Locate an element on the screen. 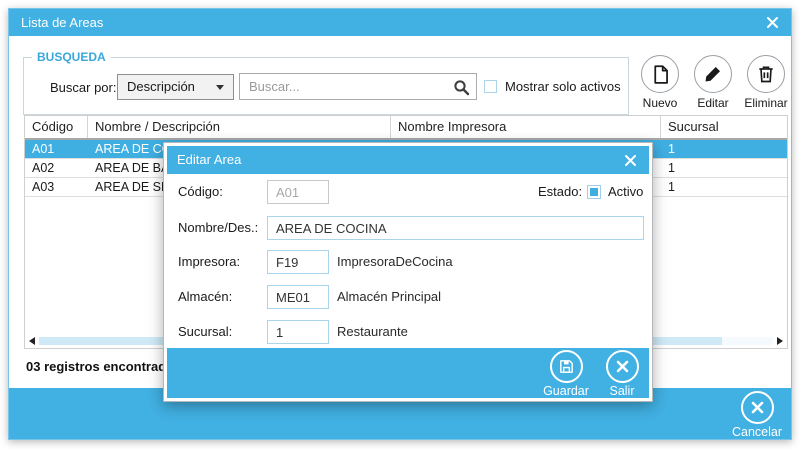 The height and width of the screenshot is (449, 800). search-group-title: BUSQUEDA is located at coordinates (71, 57).